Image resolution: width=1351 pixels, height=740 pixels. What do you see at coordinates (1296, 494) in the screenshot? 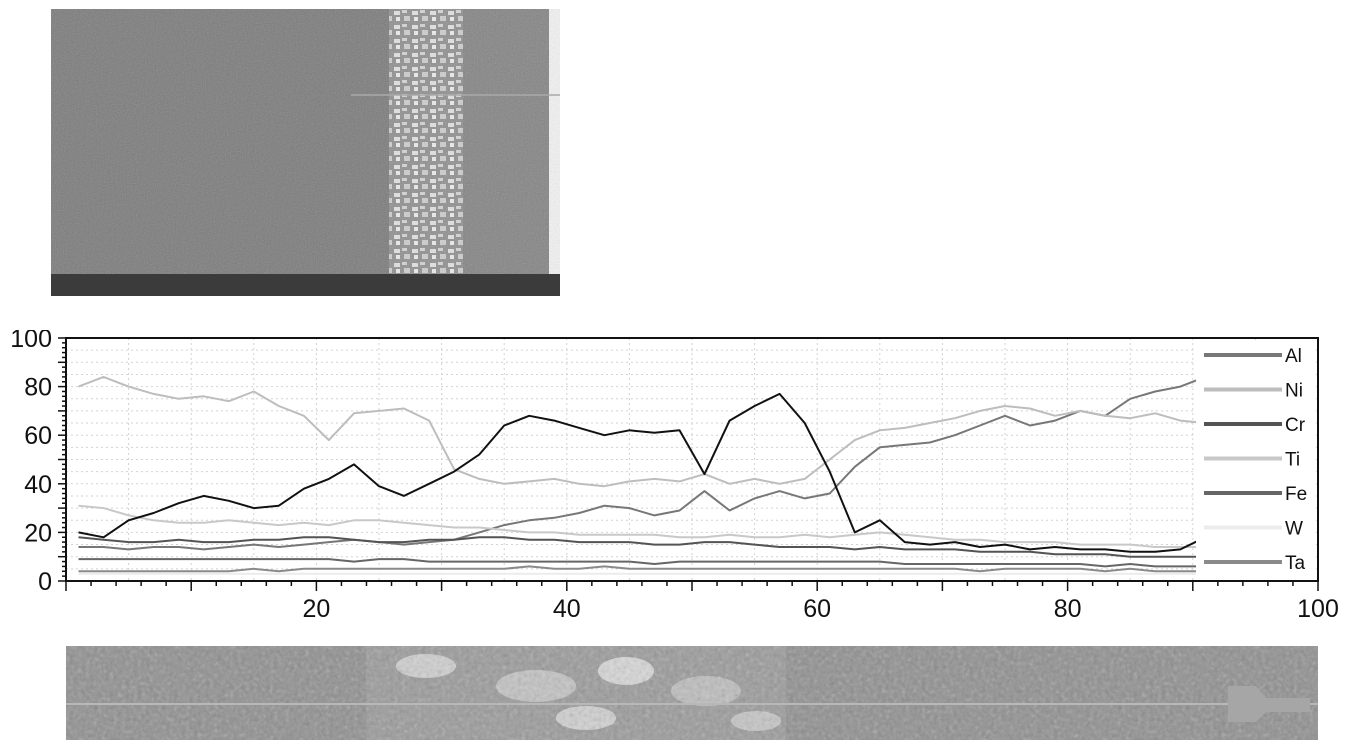
I see `legend-label-fe: Fe` at bounding box center [1296, 494].